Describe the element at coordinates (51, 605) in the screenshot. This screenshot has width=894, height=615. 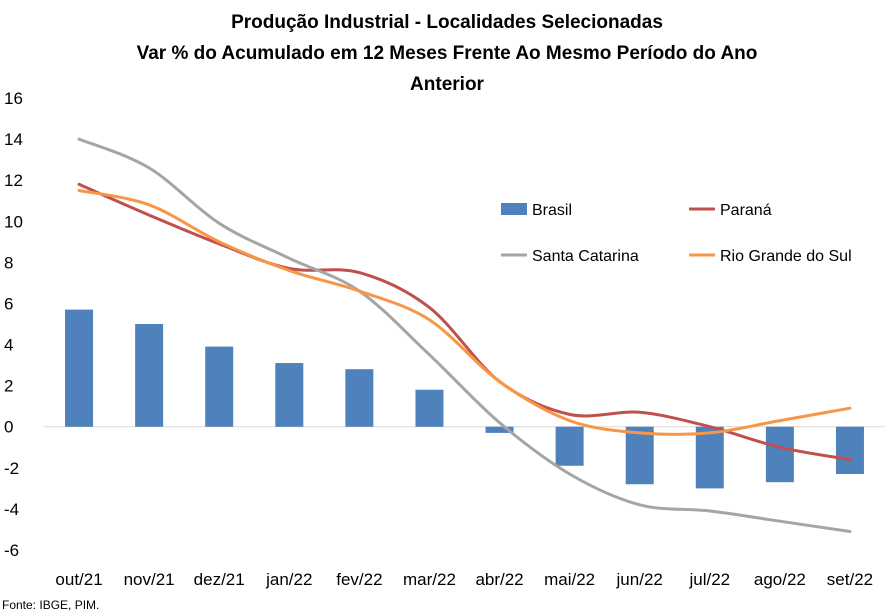
I see `source-note: Fonte: IBGE, PIM.` at that location.